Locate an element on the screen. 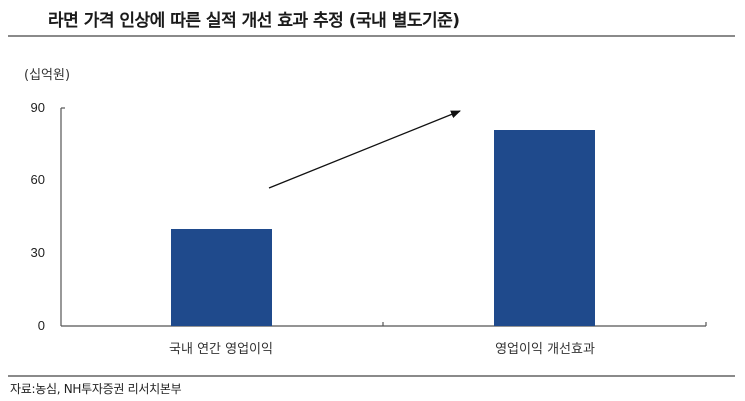 The height and width of the screenshot is (401, 745). chart-title: 라면 가격 인상에 따른 실적 개선 효과 추정 (국내 별도기준) is located at coordinates (254, 21).